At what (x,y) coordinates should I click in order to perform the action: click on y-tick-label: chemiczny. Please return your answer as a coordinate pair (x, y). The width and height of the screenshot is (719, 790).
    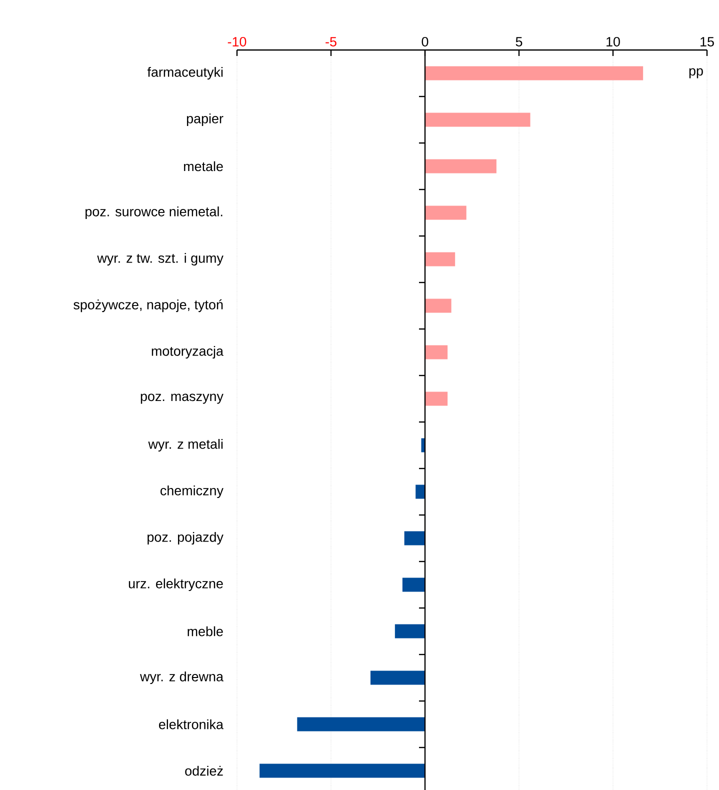
    Looking at the image, I should click on (192, 491).